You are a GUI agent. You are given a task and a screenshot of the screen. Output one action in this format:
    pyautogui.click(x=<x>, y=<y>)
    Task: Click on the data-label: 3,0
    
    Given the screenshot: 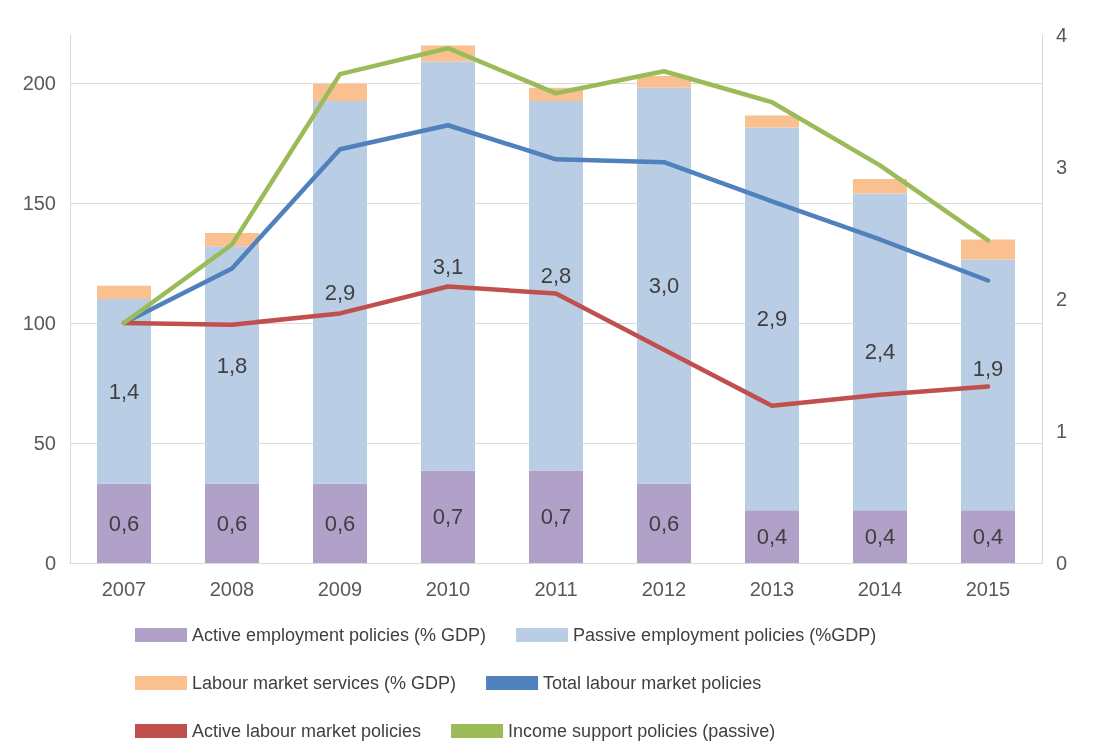 What is the action you would take?
    pyautogui.click(x=664, y=286)
    